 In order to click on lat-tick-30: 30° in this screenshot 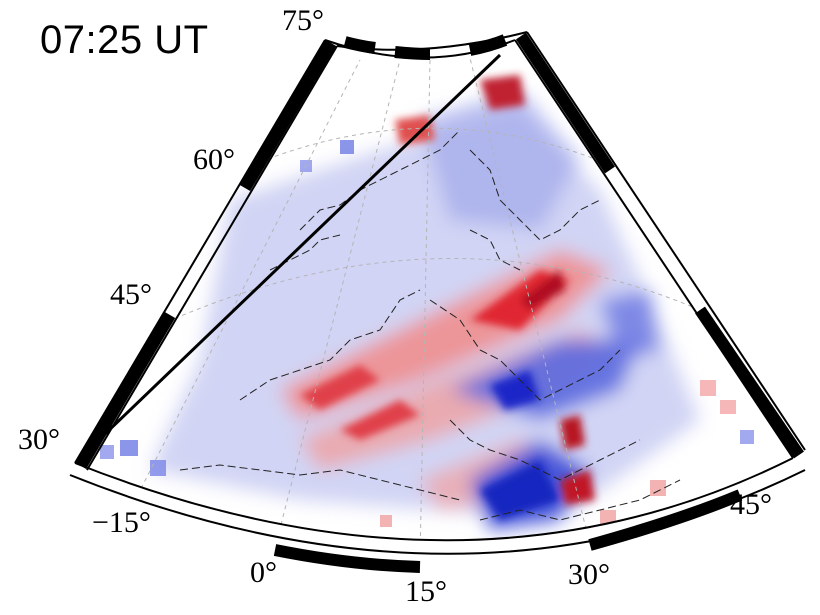, I will do `click(39, 439)`.